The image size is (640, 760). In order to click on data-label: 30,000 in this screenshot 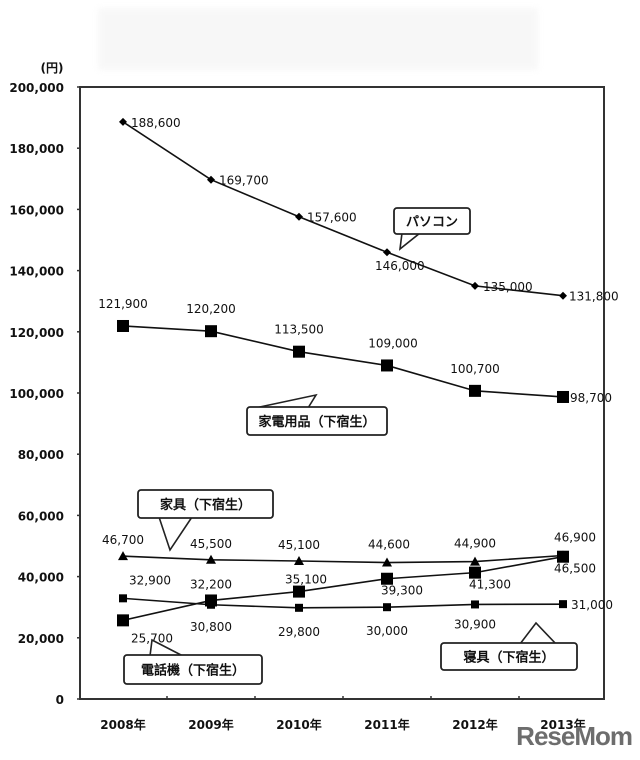, I will do `click(387, 631)`.